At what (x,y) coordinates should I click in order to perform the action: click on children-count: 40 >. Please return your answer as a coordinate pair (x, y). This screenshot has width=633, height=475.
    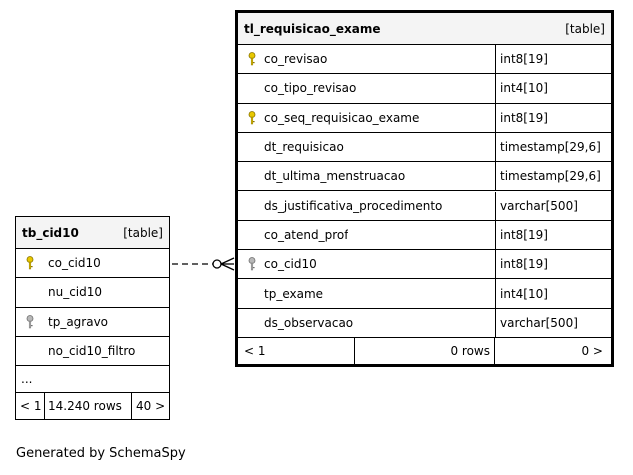
    Looking at the image, I should click on (151, 406).